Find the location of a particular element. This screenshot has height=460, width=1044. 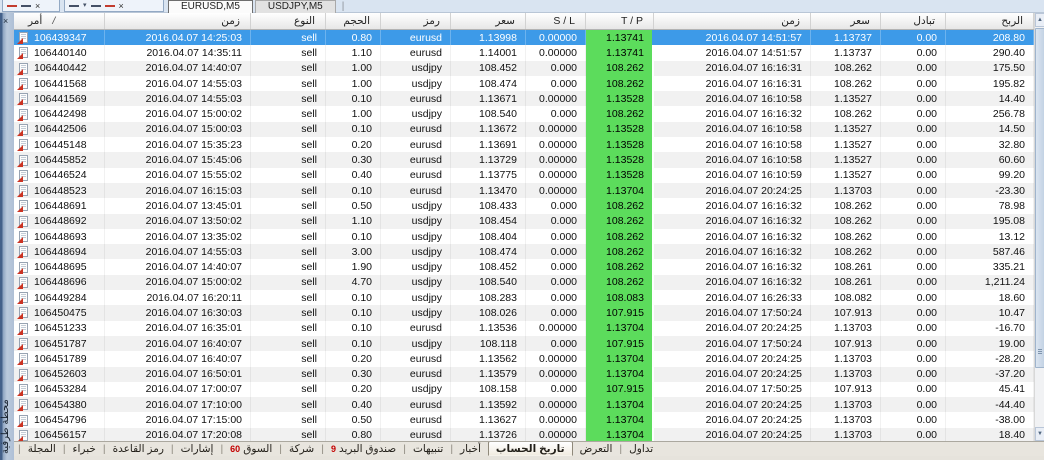

bottom-tab-3: إشارات is located at coordinates (197, 449).